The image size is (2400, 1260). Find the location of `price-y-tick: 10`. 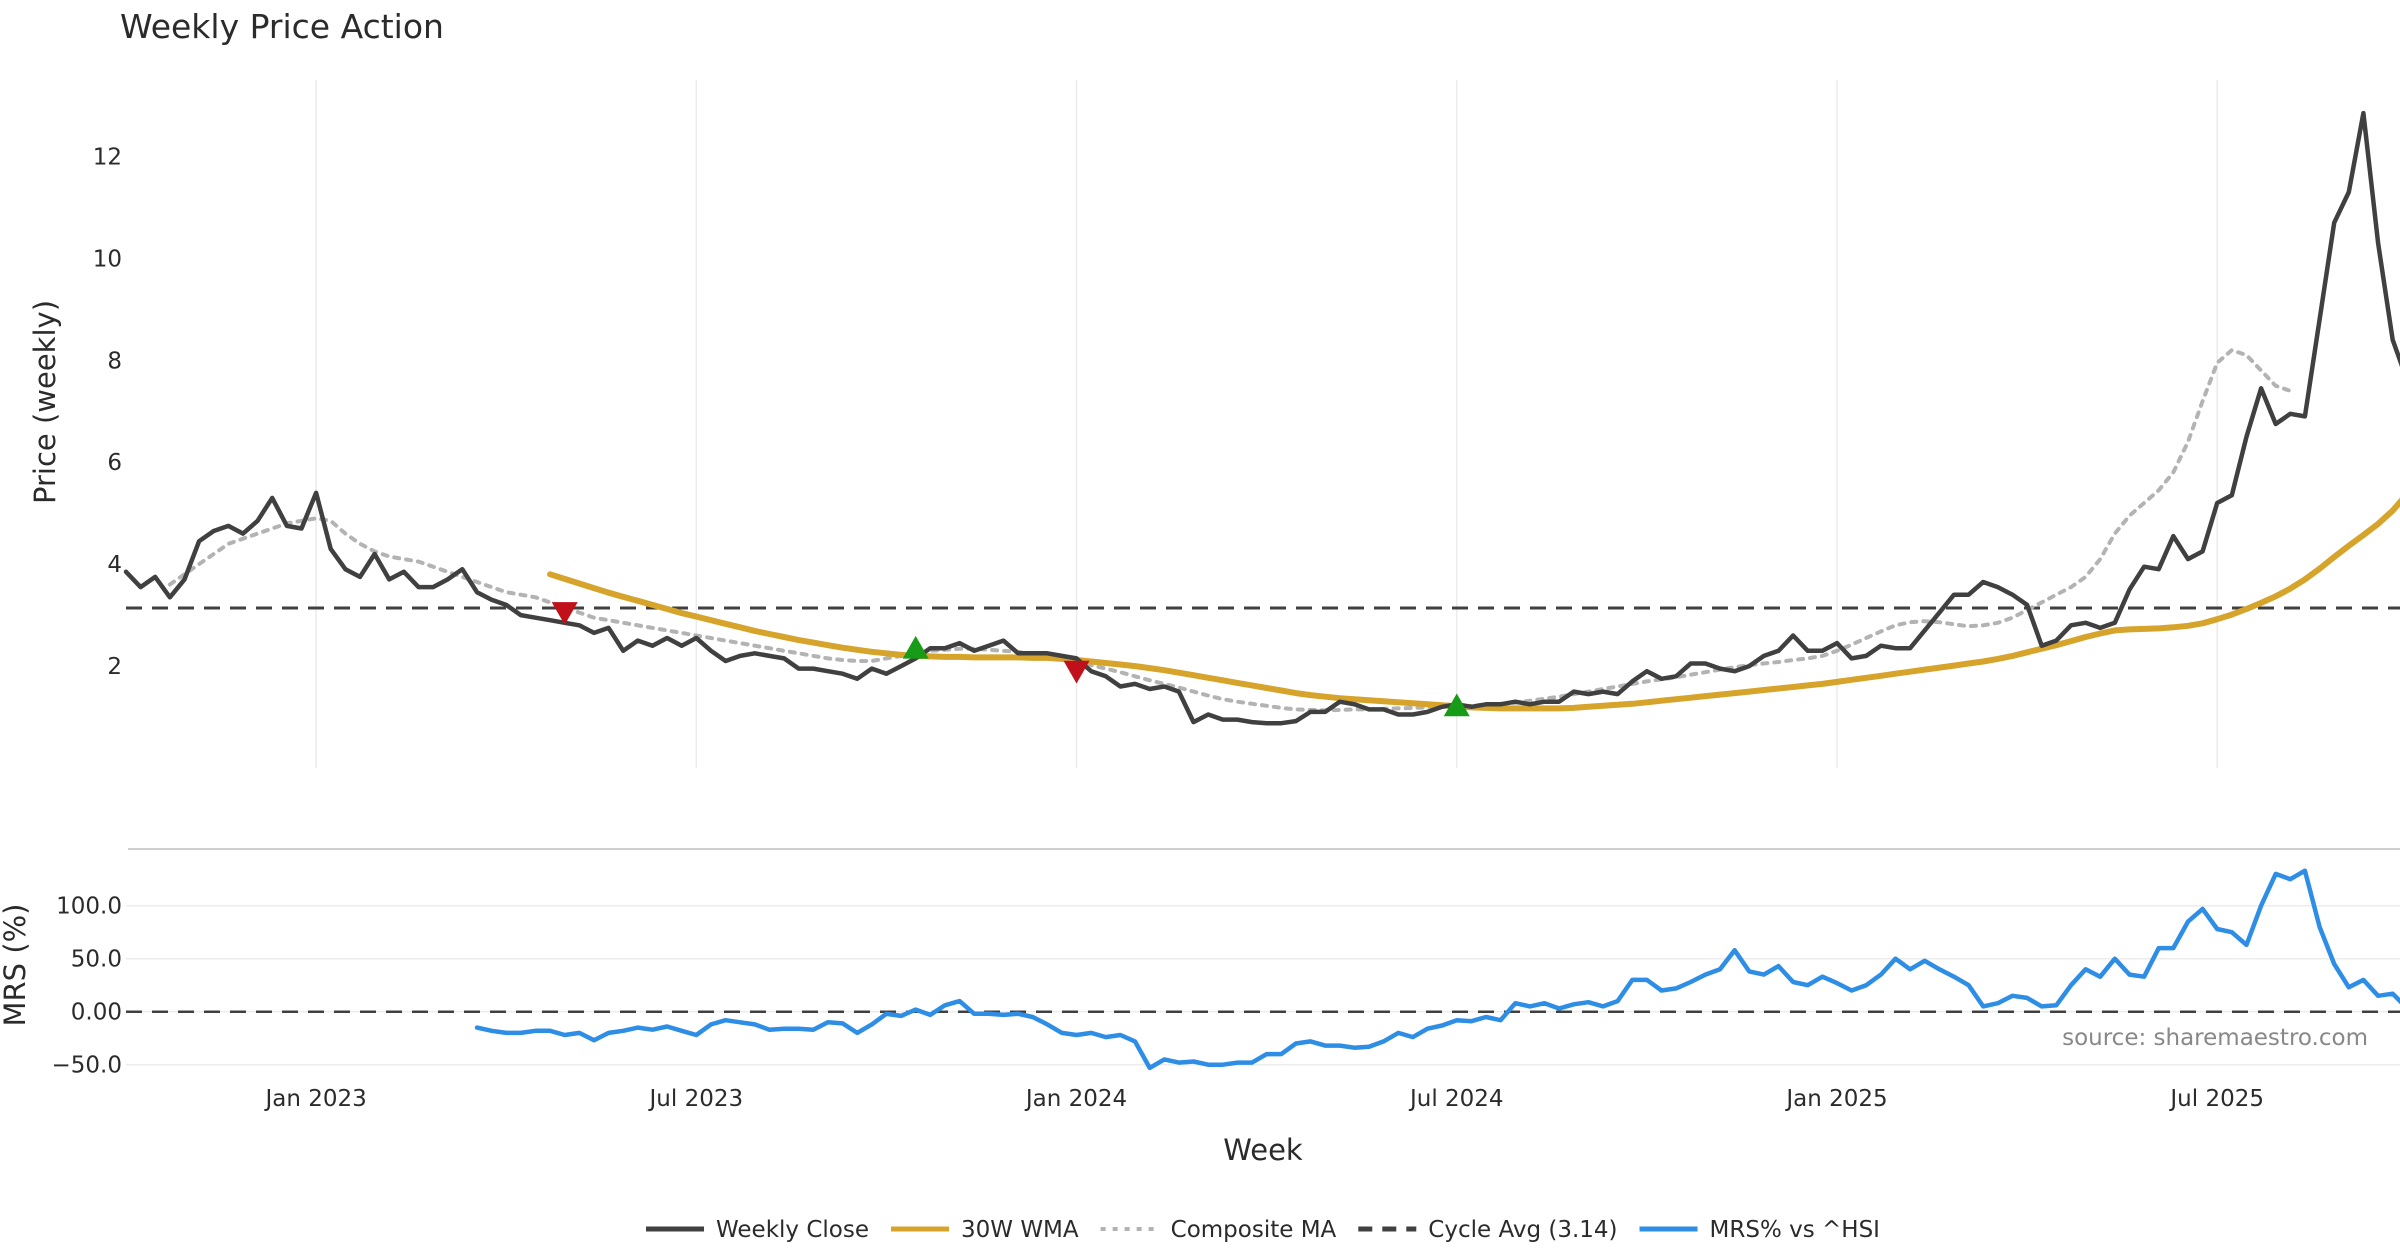

price-y-tick: 10 is located at coordinates (107, 259).